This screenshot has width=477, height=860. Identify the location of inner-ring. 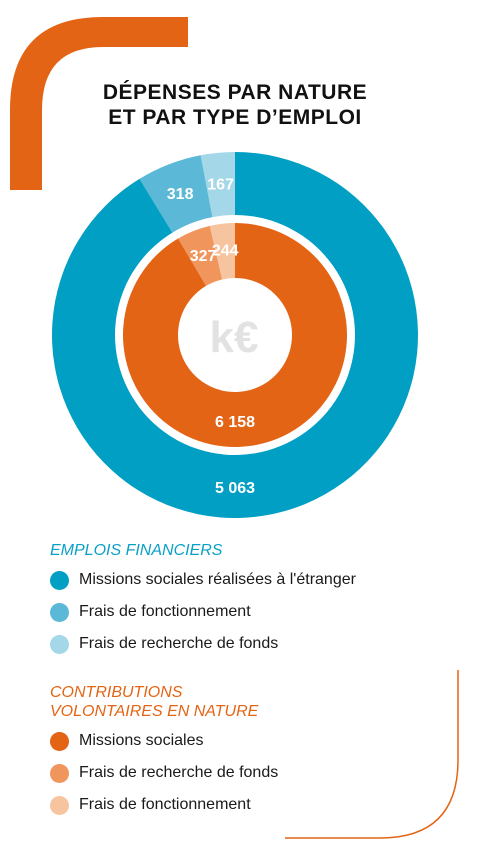
(235, 335).